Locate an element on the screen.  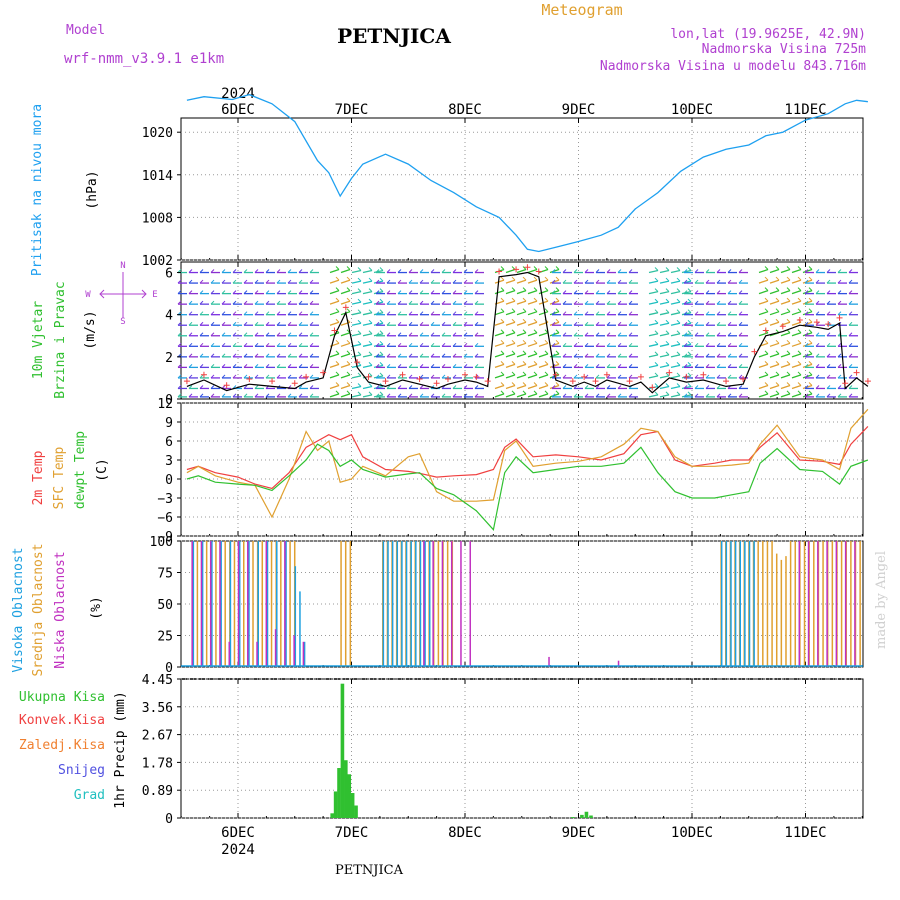
footer-station-label: PETNJICA is located at coordinates (369, 870).